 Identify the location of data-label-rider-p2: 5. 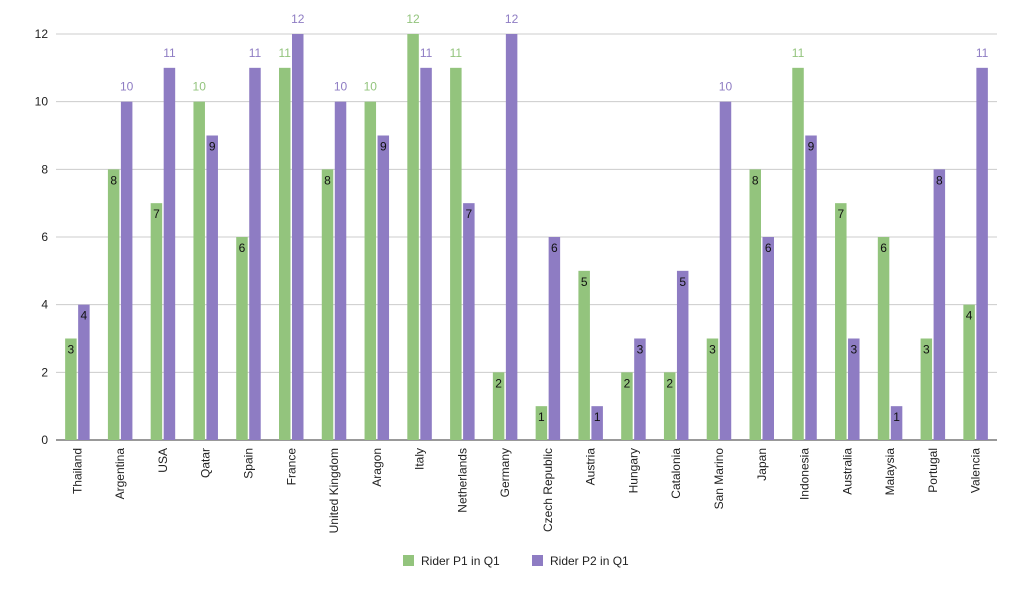
(682, 282).